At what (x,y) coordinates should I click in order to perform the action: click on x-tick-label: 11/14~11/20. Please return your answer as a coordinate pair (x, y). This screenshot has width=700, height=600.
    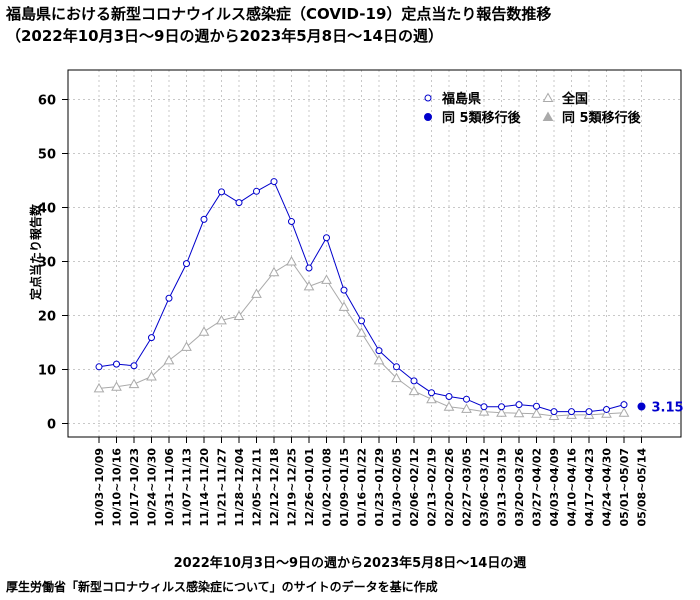
    Looking at the image, I should click on (204, 487).